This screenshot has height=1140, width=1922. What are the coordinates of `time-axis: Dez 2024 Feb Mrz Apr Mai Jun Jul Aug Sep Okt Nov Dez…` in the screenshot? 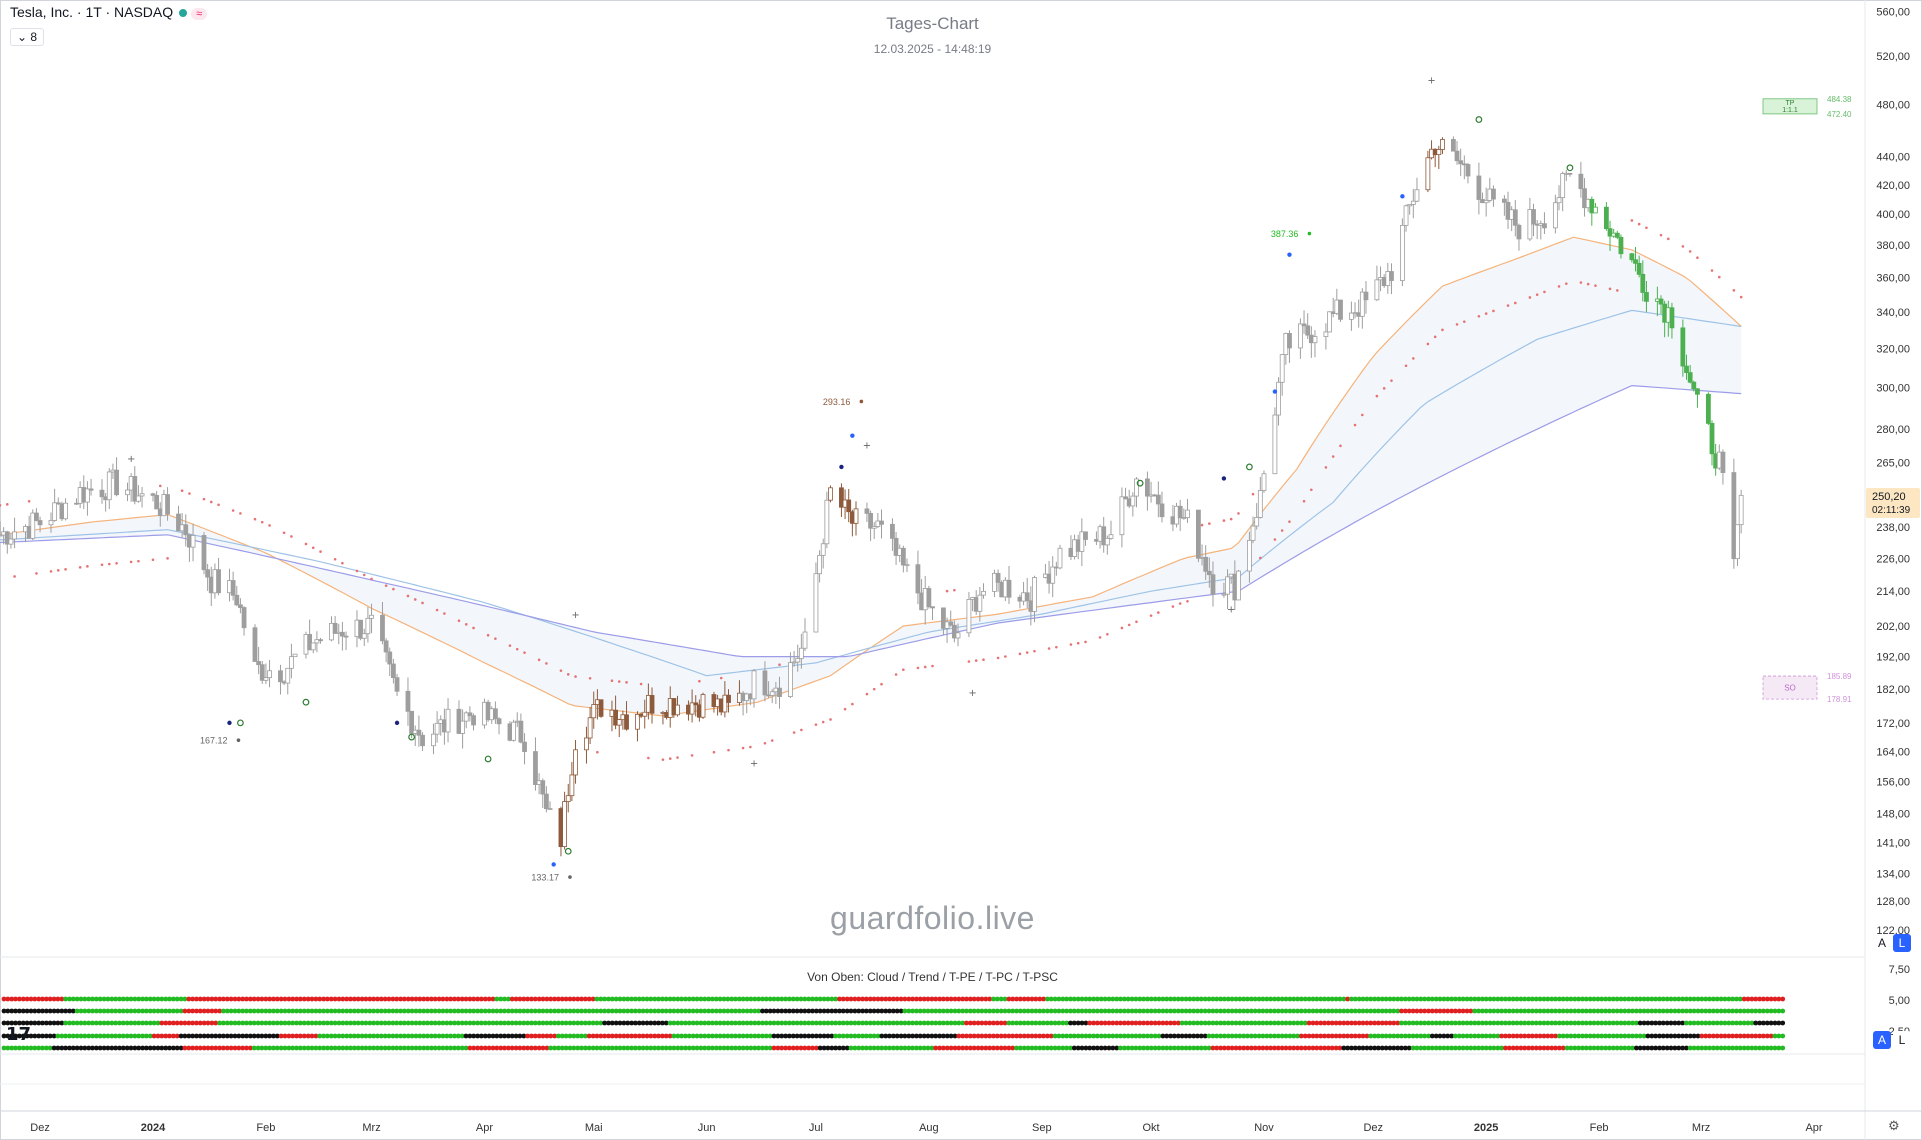 It's located at (926, 1128).